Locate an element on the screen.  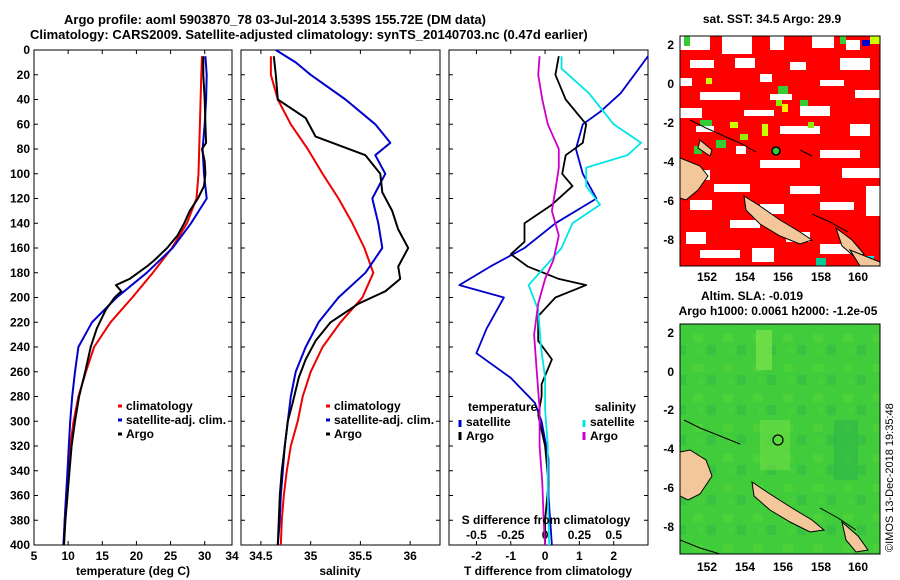
depth-tick-label: 140 is located at coordinates (20, 223).